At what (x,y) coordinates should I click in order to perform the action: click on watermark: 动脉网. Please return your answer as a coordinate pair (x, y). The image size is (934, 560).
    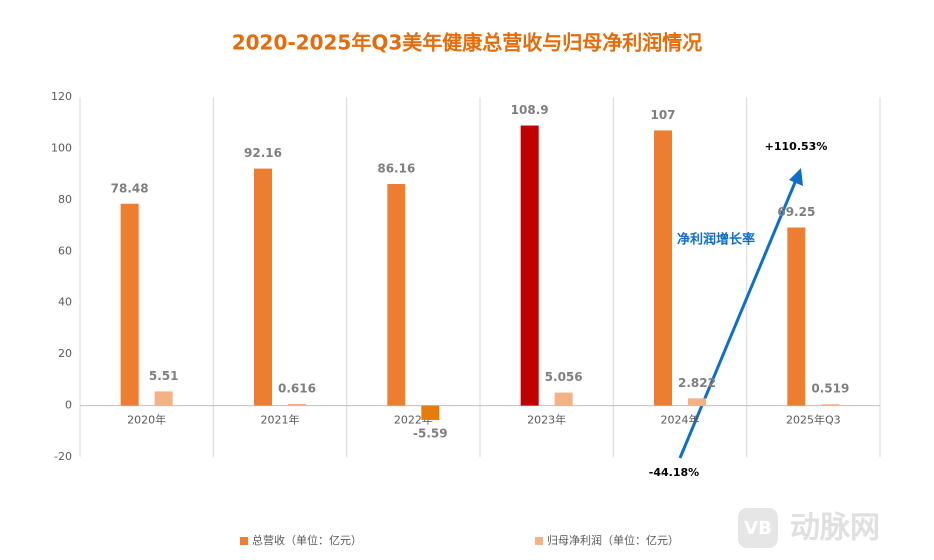
    Looking at the image, I should click on (835, 528).